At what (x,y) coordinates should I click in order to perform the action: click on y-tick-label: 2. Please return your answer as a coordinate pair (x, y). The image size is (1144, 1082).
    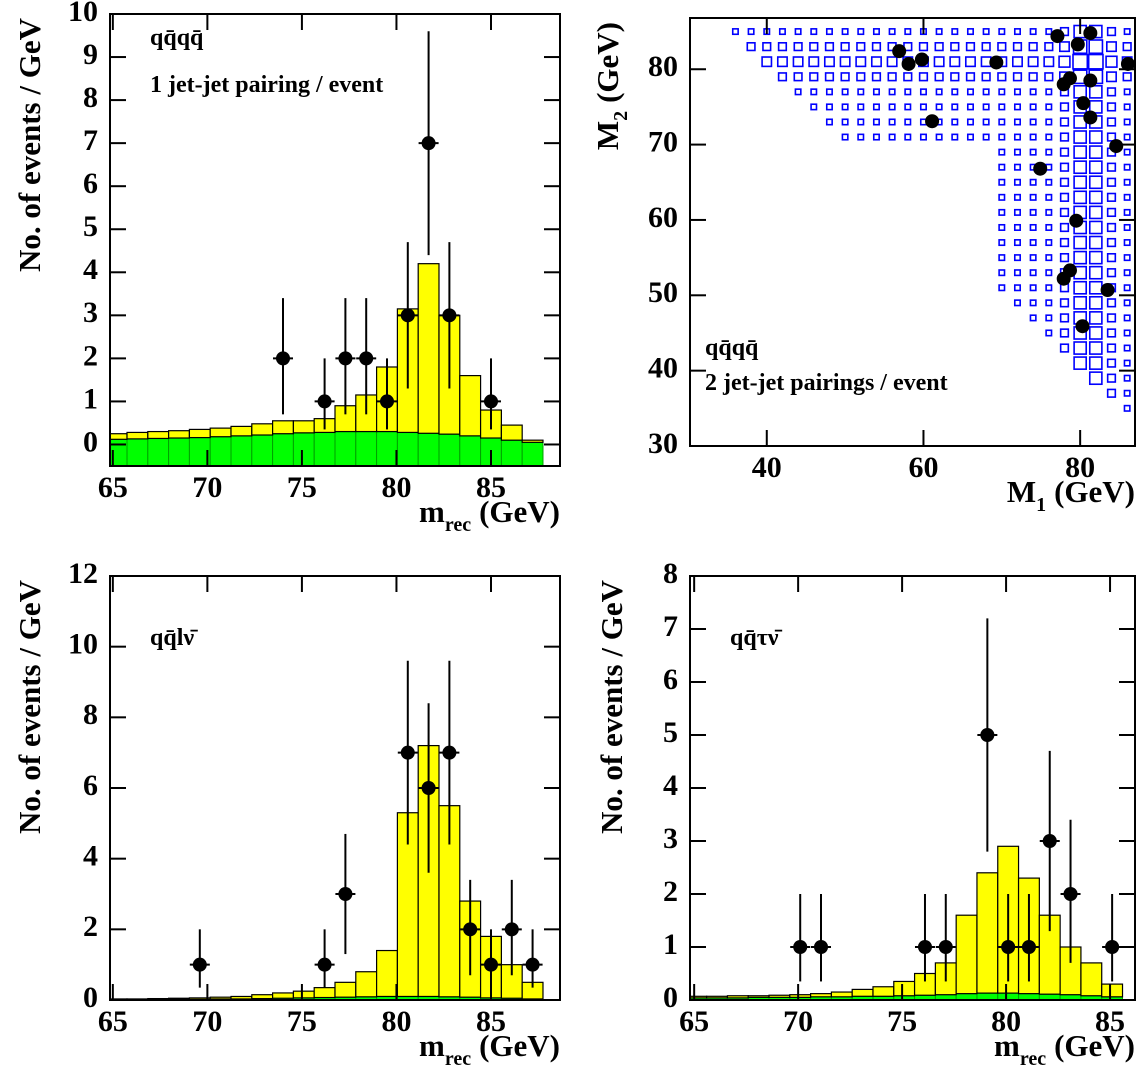
    Looking at the image, I should click on (670, 891).